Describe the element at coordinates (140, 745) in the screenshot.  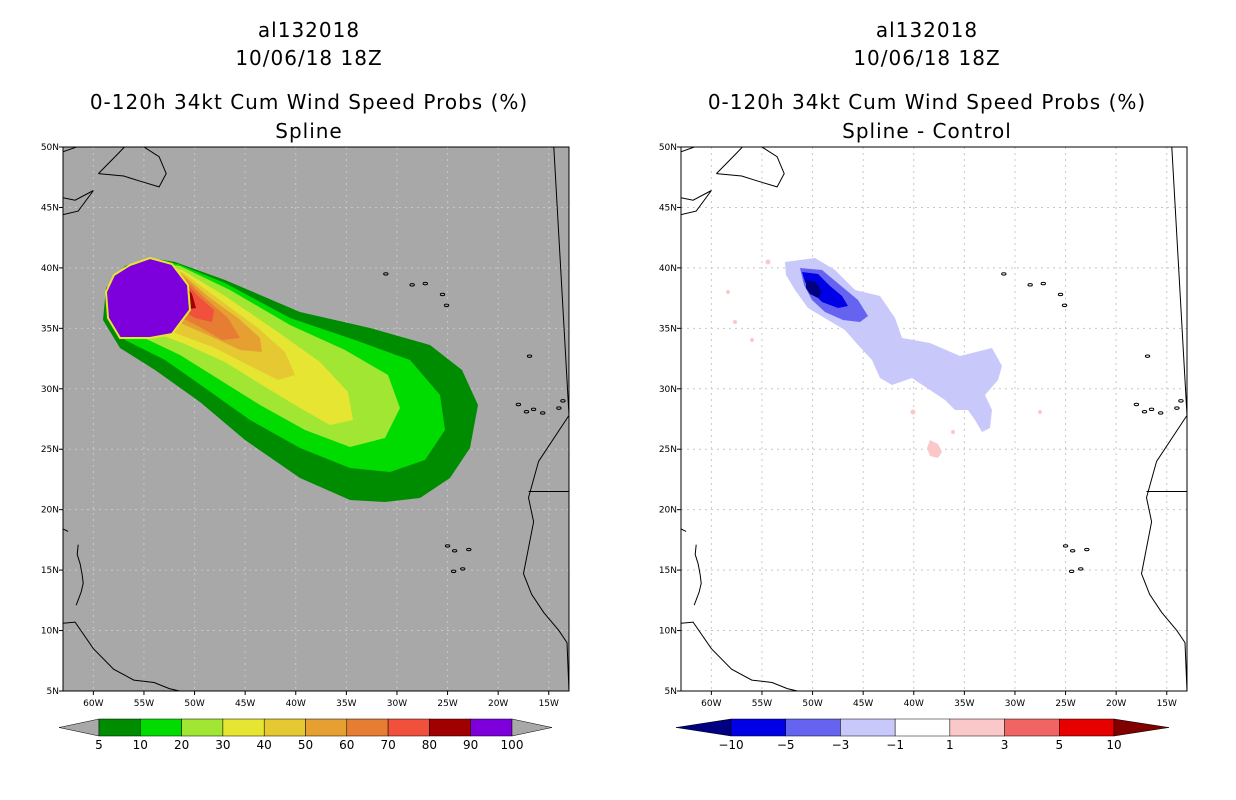
I see `colorbar-label: 10` at that location.